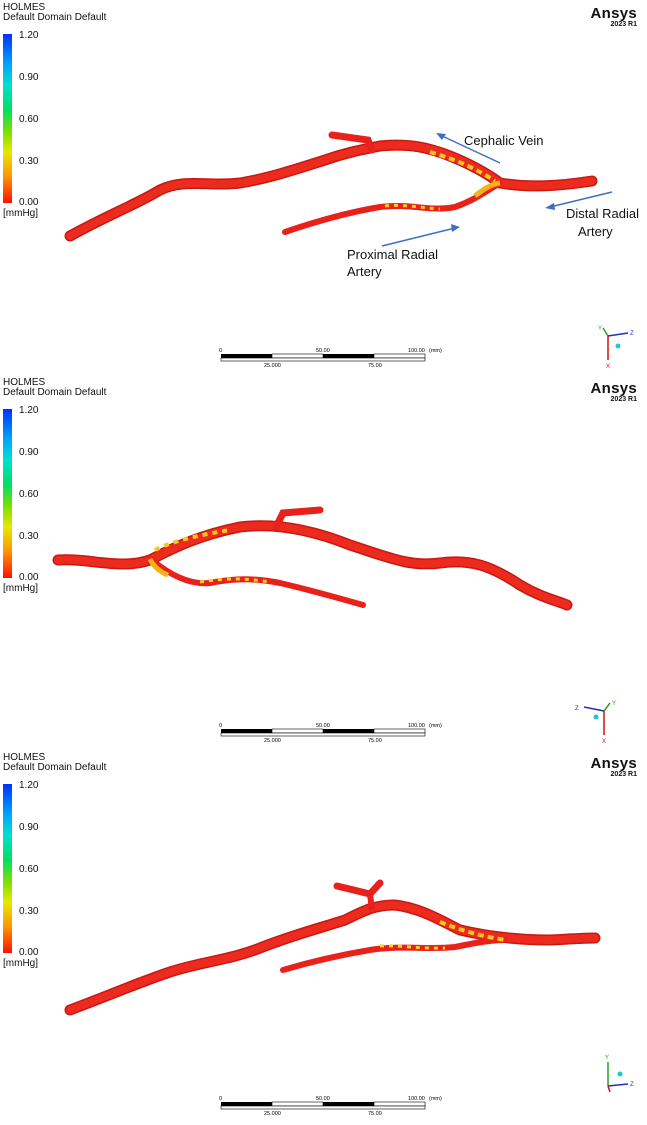 The width and height of the screenshot is (647, 1125). I want to click on label-distal-radial-2: Artery, so click(595, 231).